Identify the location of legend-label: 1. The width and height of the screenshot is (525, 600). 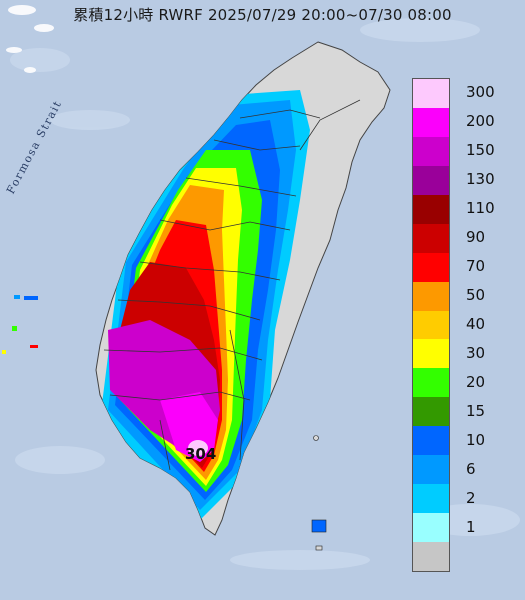
(471, 526).